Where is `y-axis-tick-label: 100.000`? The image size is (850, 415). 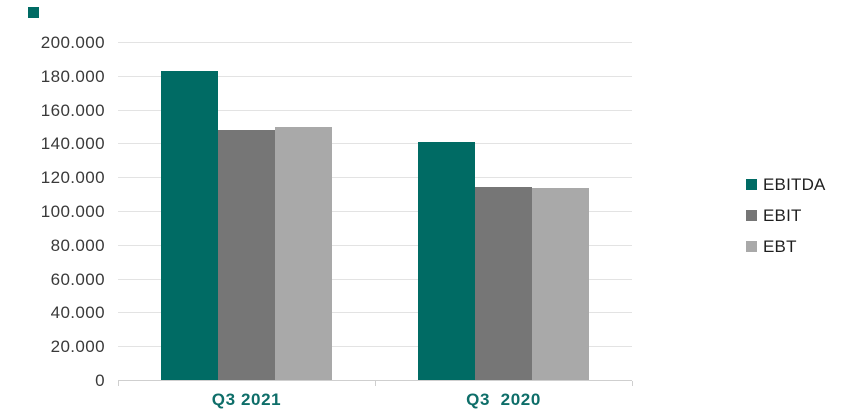 y-axis-tick-label: 100.000 is located at coordinates (72, 211).